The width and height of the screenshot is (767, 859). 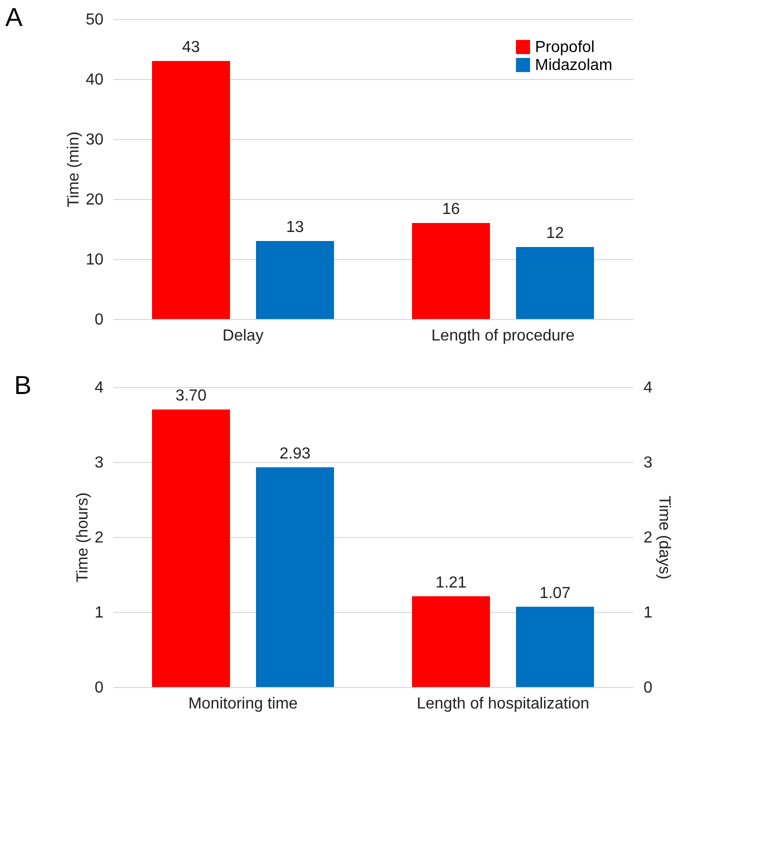 I want to click on x-tick-label: Length of hospitalization, so click(x=503, y=704).